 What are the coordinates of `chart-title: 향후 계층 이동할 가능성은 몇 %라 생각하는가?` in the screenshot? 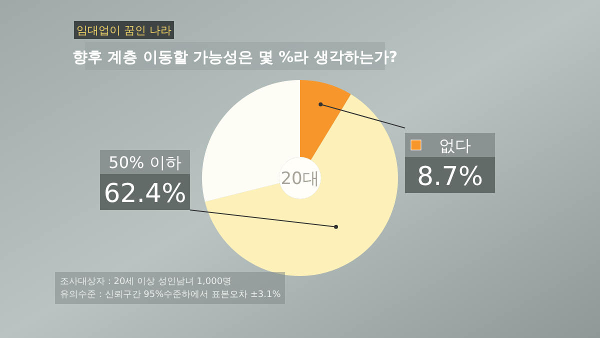 It's located at (235, 57).